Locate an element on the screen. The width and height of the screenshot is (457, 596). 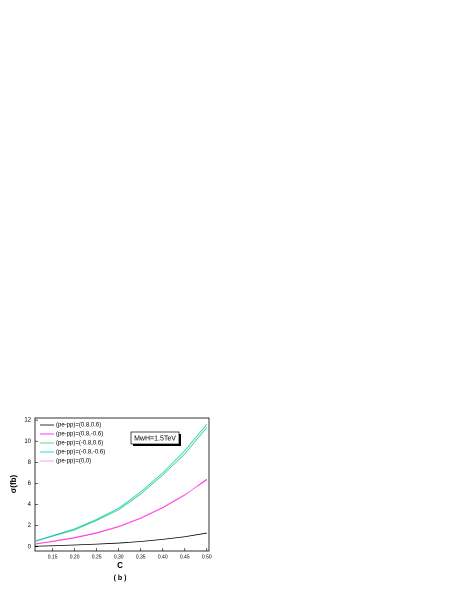
plot-frame is located at coordinates (122, 484).